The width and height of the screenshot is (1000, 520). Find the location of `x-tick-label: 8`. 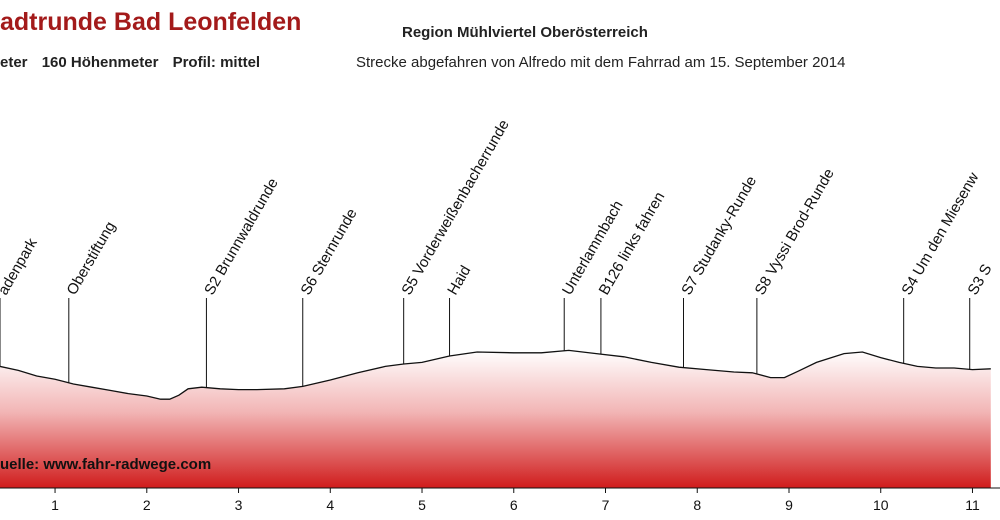

x-tick-label: 8 is located at coordinates (697, 505).